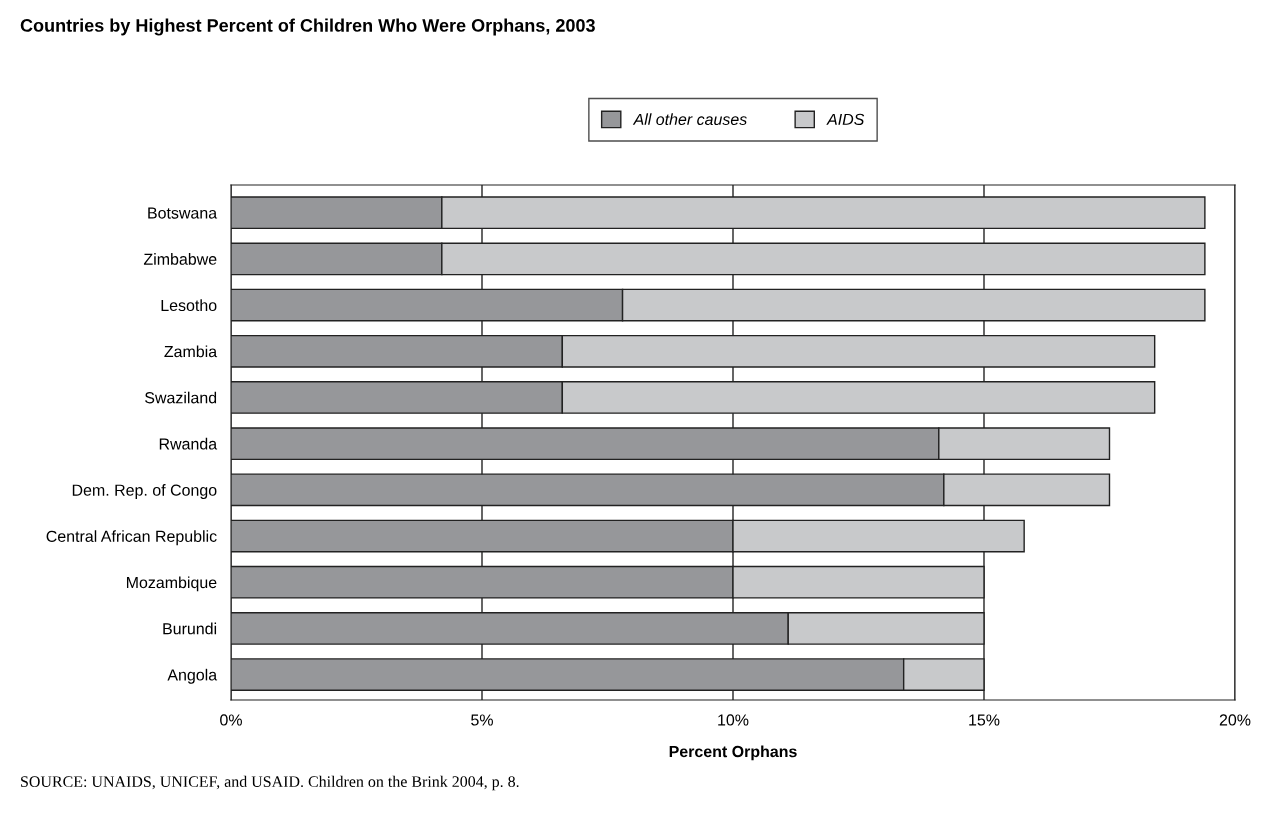 This screenshot has height=821, width=1271. I want to click on y-tick-label: Central African Republic, so click(131, 538).